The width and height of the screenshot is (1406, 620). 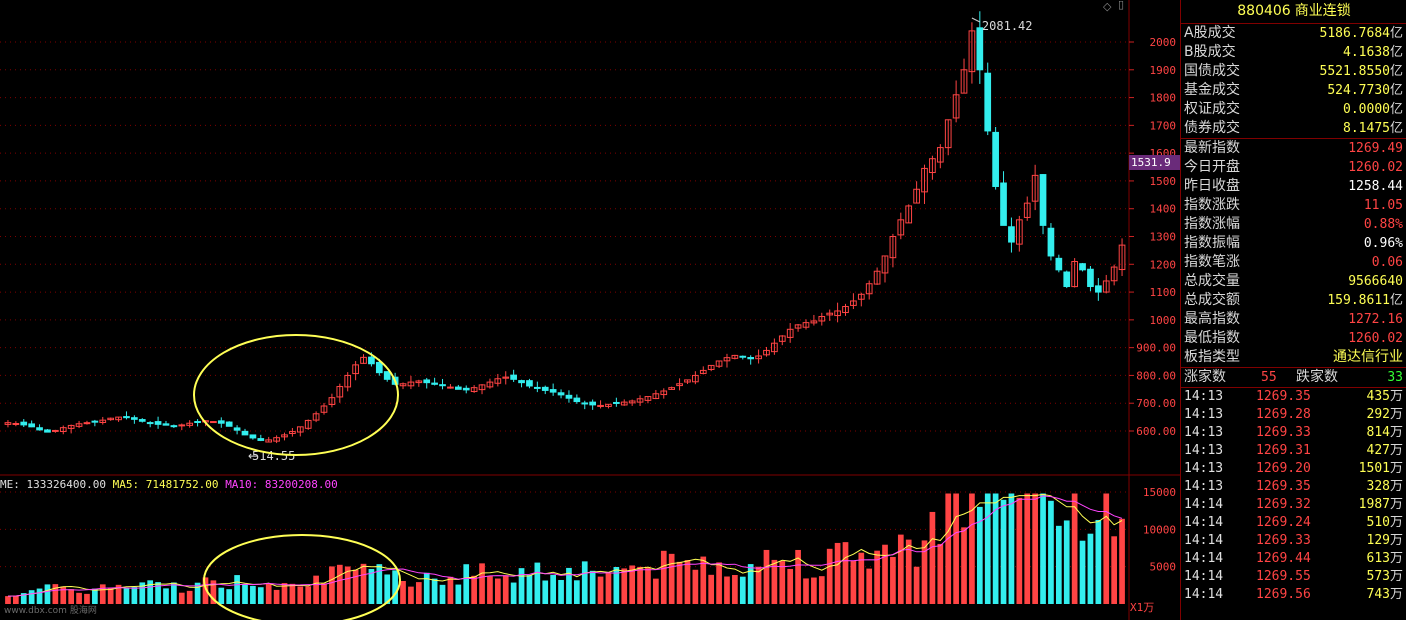 I want to click on tick-row: 14:13 1269.35 328万, so click(x=1293, y=487).